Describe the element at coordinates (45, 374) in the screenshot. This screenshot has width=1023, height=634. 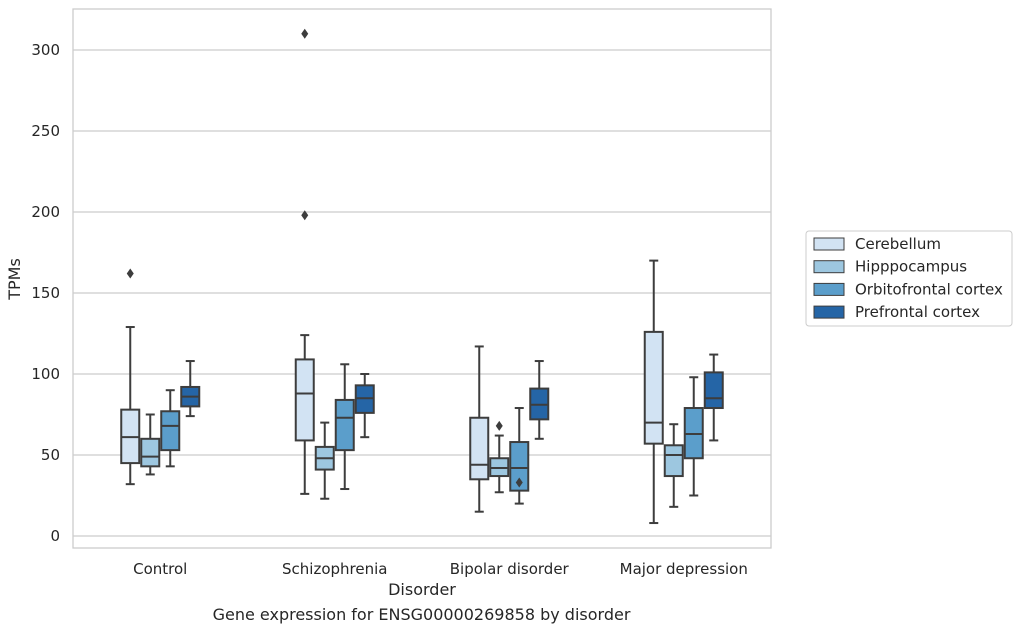
I see `y-tick-label: 100` at that location.